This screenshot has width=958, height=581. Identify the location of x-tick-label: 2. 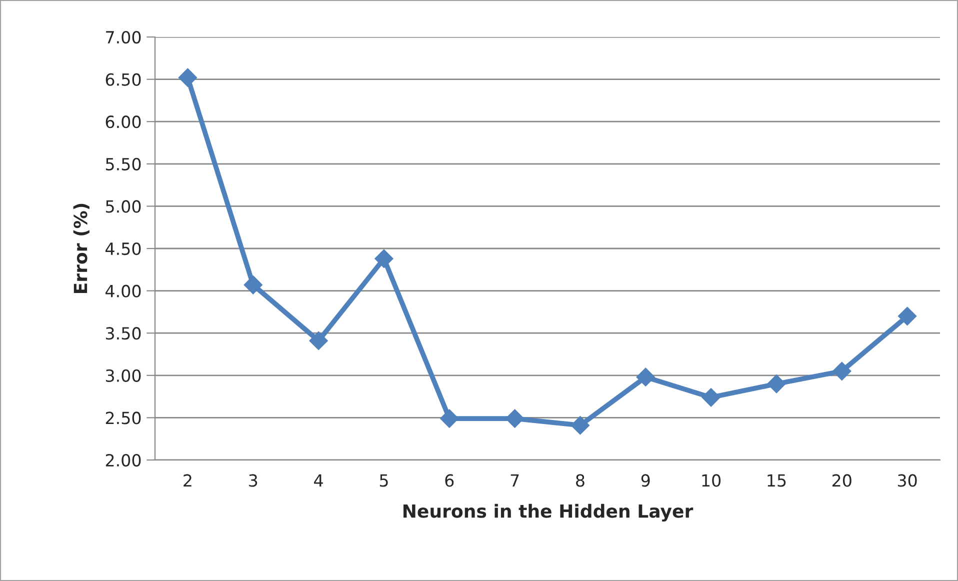
(188, 480).